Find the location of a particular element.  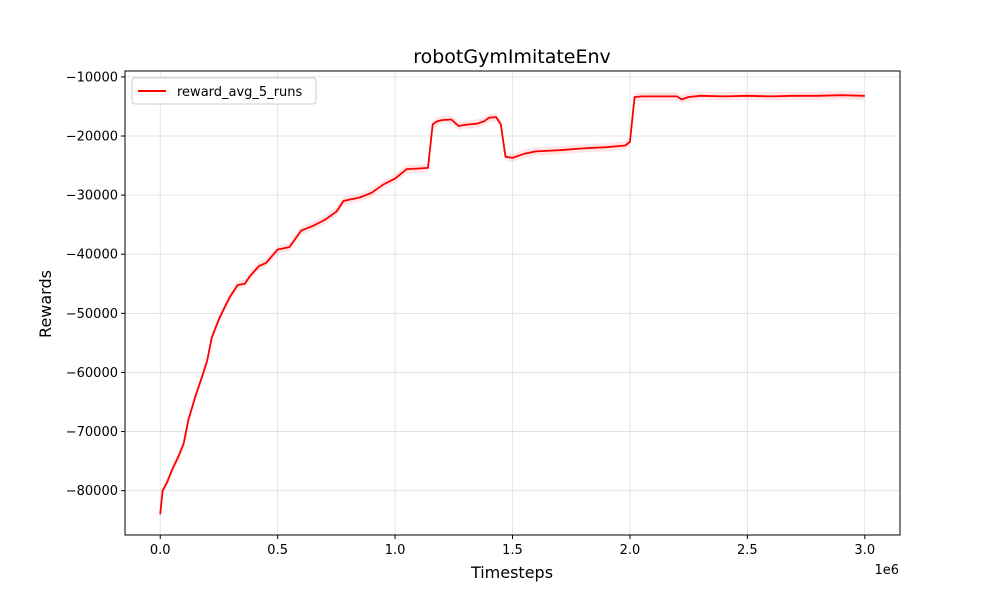

x-tick-label: 3.0 is located at coordinates (864, 550).